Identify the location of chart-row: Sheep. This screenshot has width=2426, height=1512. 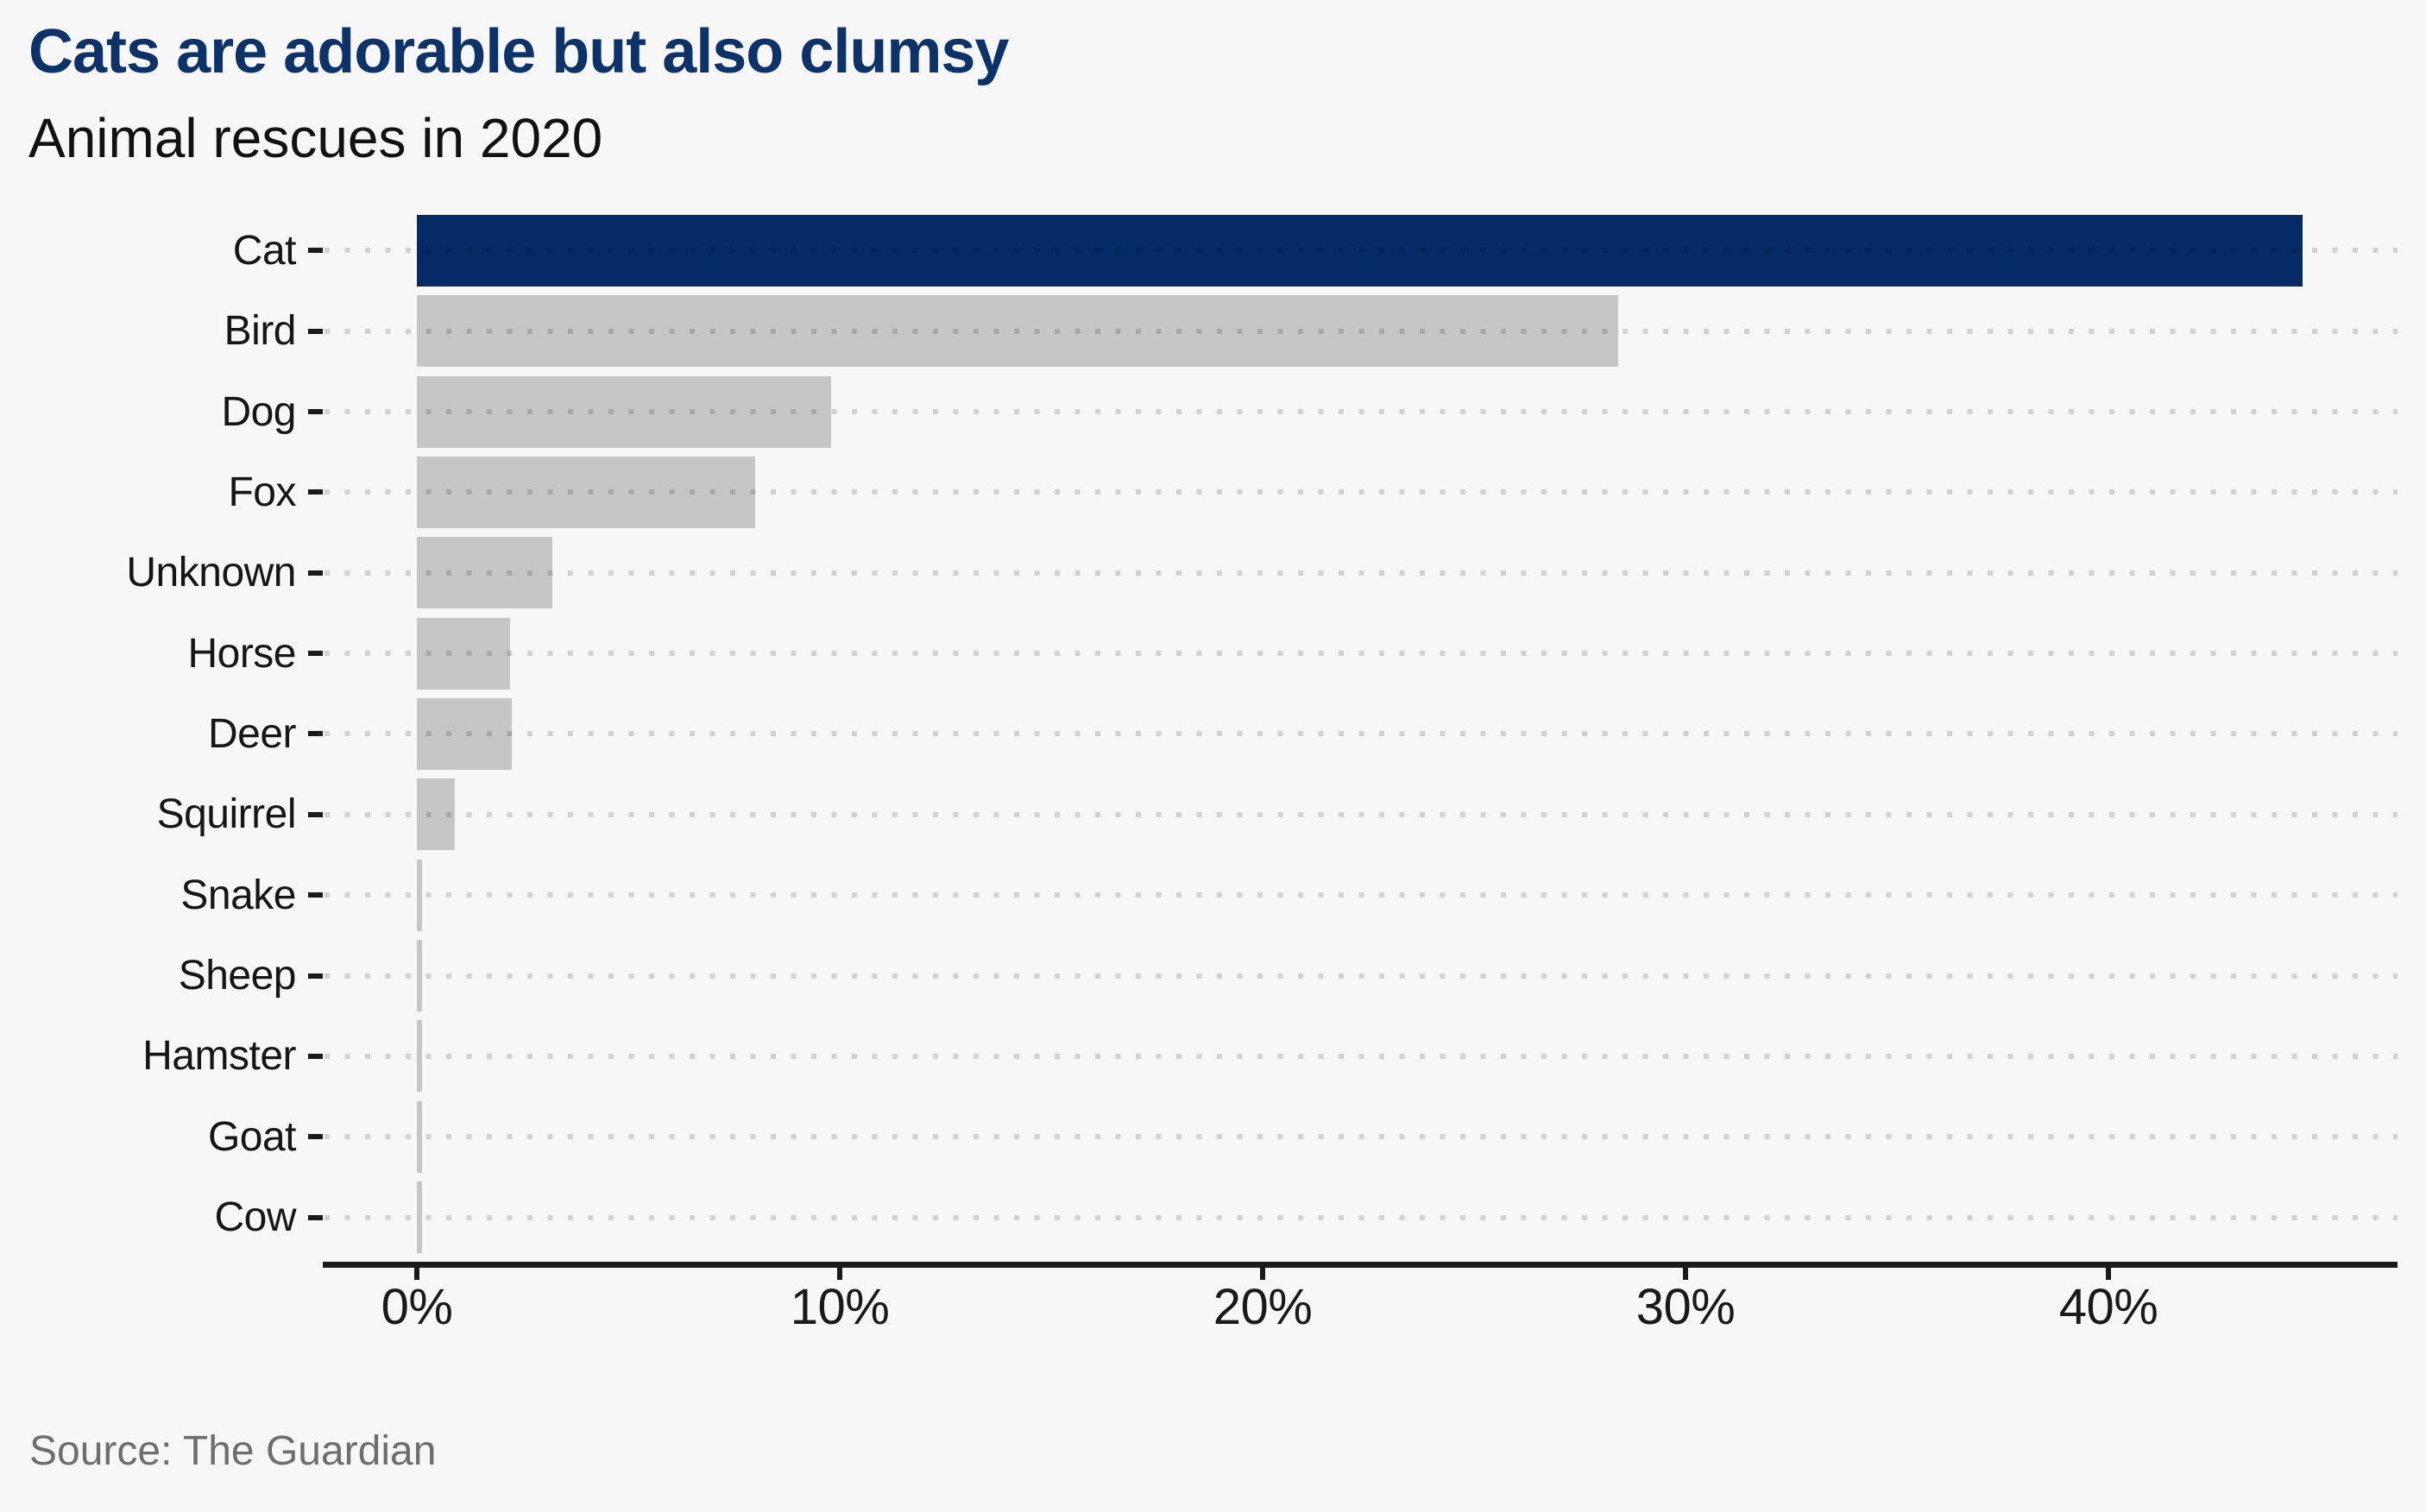
(1213, 976).